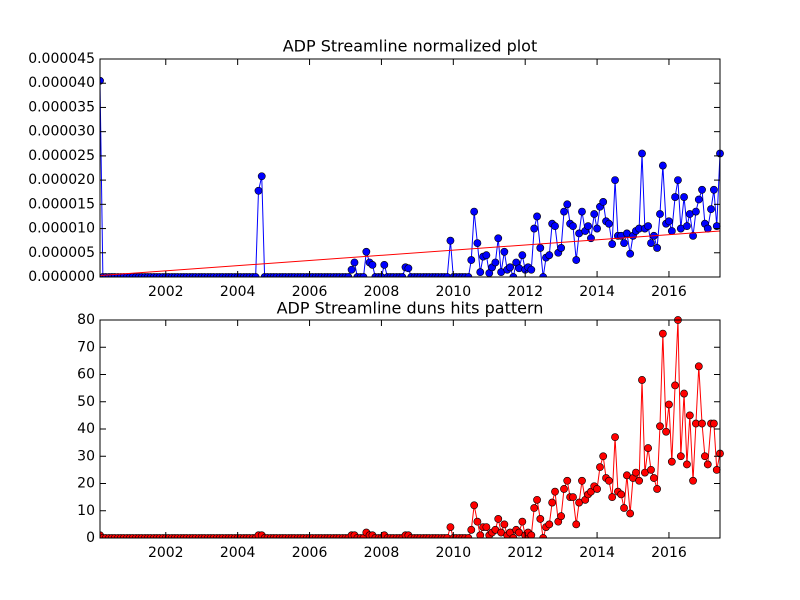 The width and height of the screenshot is (800, 600). I want to click on y-tick-label: 0.000025, so click(61, 156).